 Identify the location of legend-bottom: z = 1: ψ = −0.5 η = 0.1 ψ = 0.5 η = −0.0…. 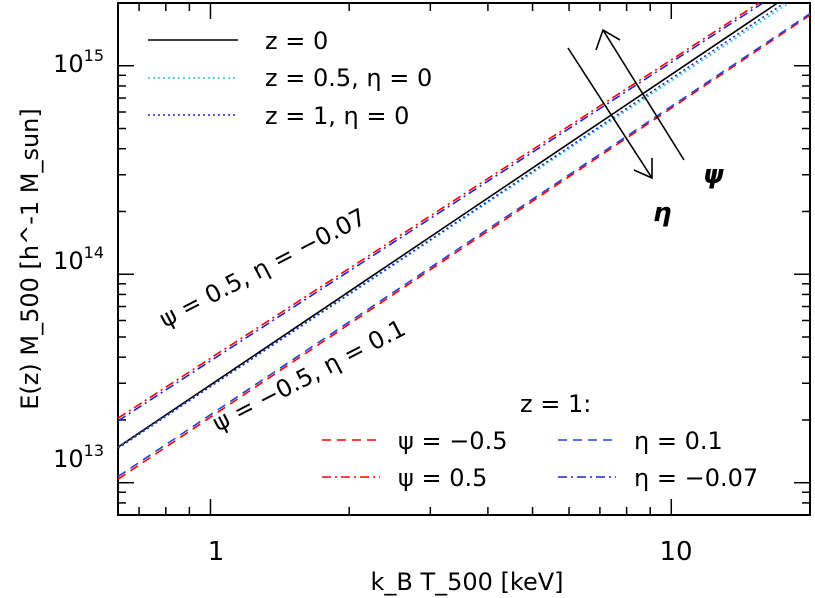
(540, 441).